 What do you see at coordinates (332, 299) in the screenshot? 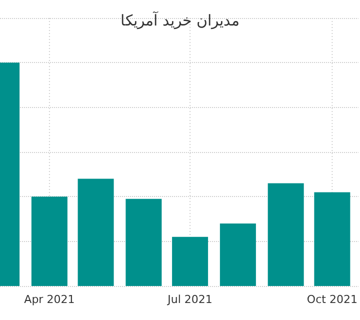
I see `x-tick-label: Oct 2021` at bounding box center [332, 299].